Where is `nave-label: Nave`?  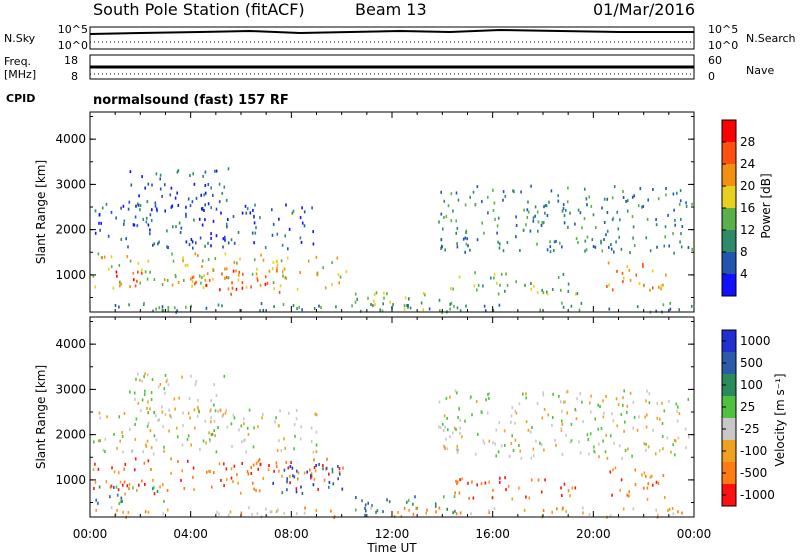 nave-label: Nave is located at coordinates (760, 70).